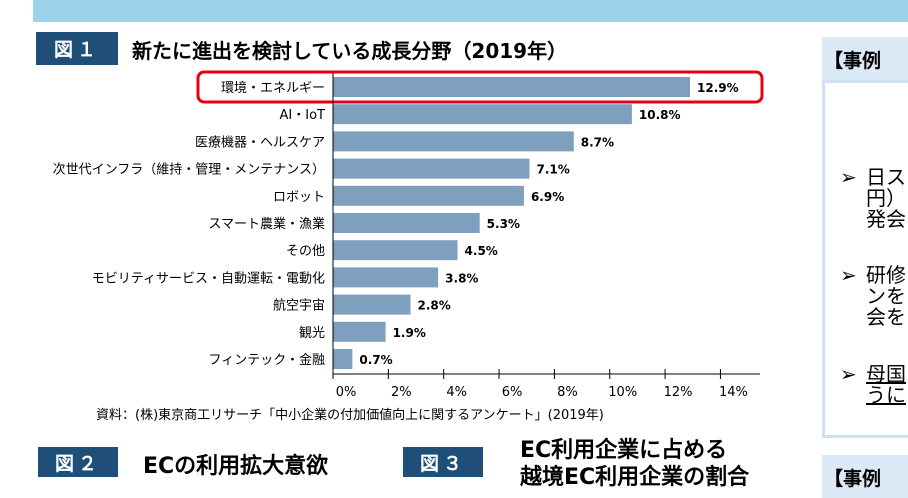 The height and width of the screenshot is (498, 908). Describe the element at coordinates (886, 276) in the screenshot. I see `bullet-text-line: 研修` at that location.